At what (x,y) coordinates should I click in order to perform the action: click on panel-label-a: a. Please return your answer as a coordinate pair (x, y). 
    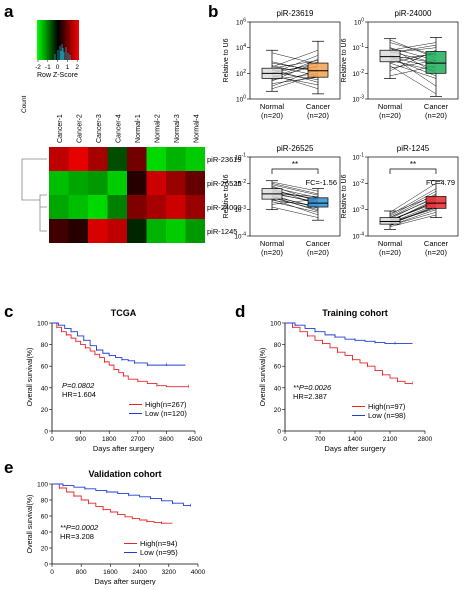
    Looking at the image, I should click on (9, 11).